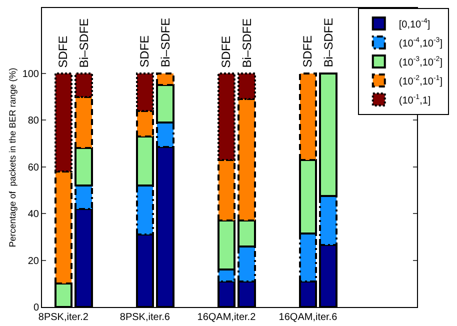  I want to click on y-tick-label: 80, so click(34, 121).